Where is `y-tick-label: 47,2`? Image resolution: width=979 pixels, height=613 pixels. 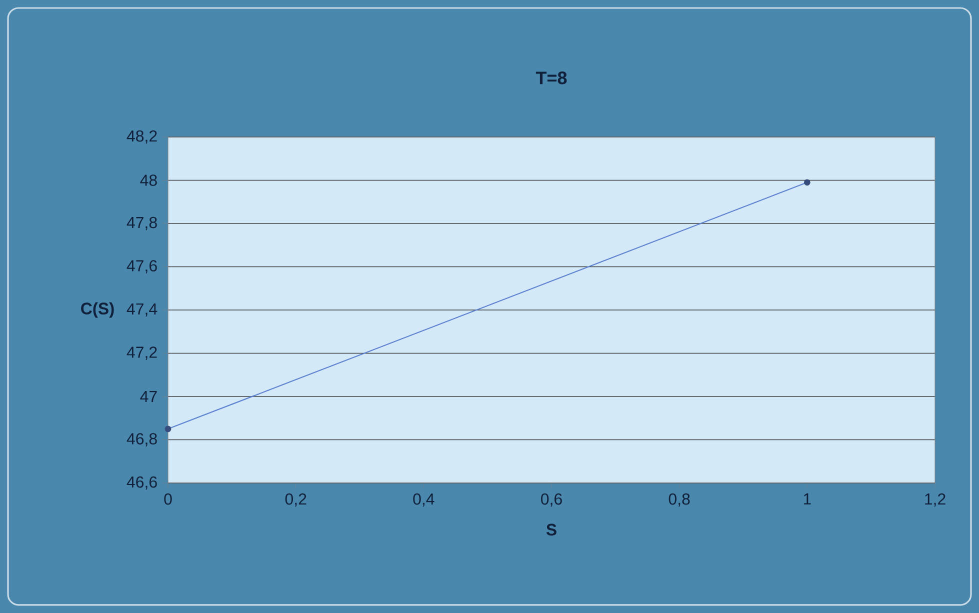
y-tick-label: 47,2 is located at coordinates (141, 353).